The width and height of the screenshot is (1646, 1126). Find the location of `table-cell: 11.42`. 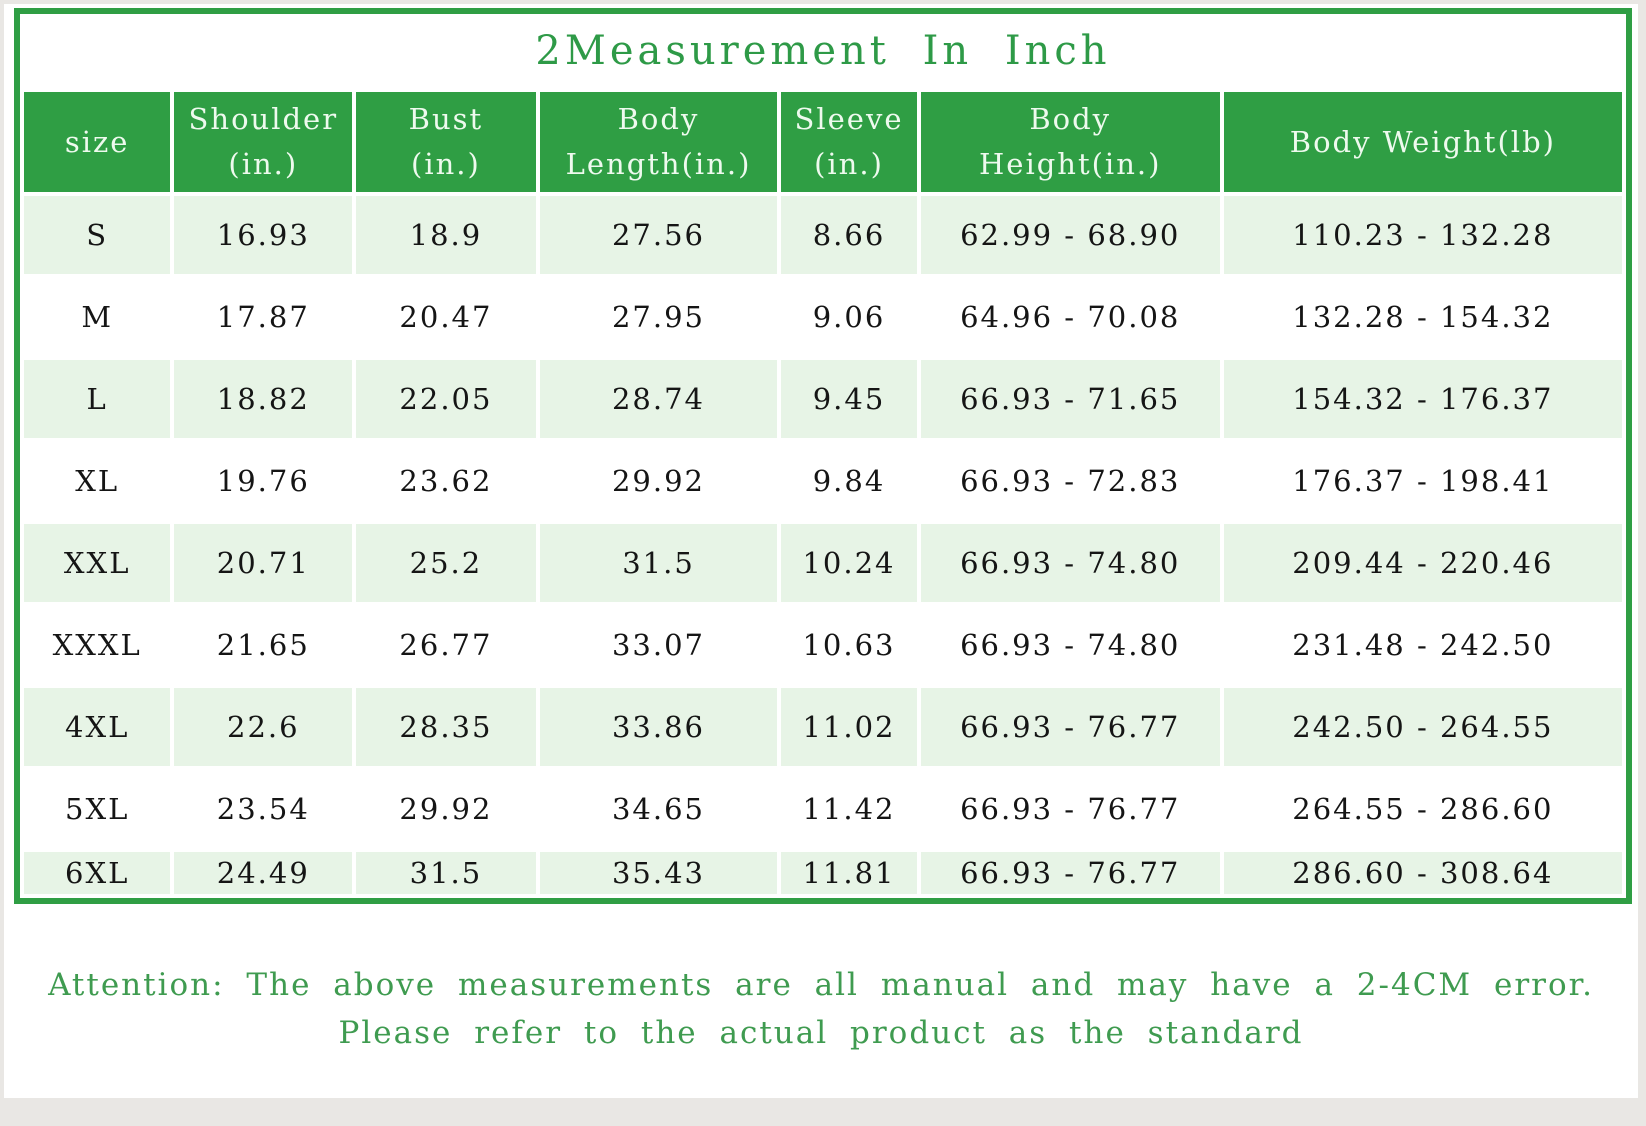

table-cell: 11.42 is located at coordinates (849, 809).